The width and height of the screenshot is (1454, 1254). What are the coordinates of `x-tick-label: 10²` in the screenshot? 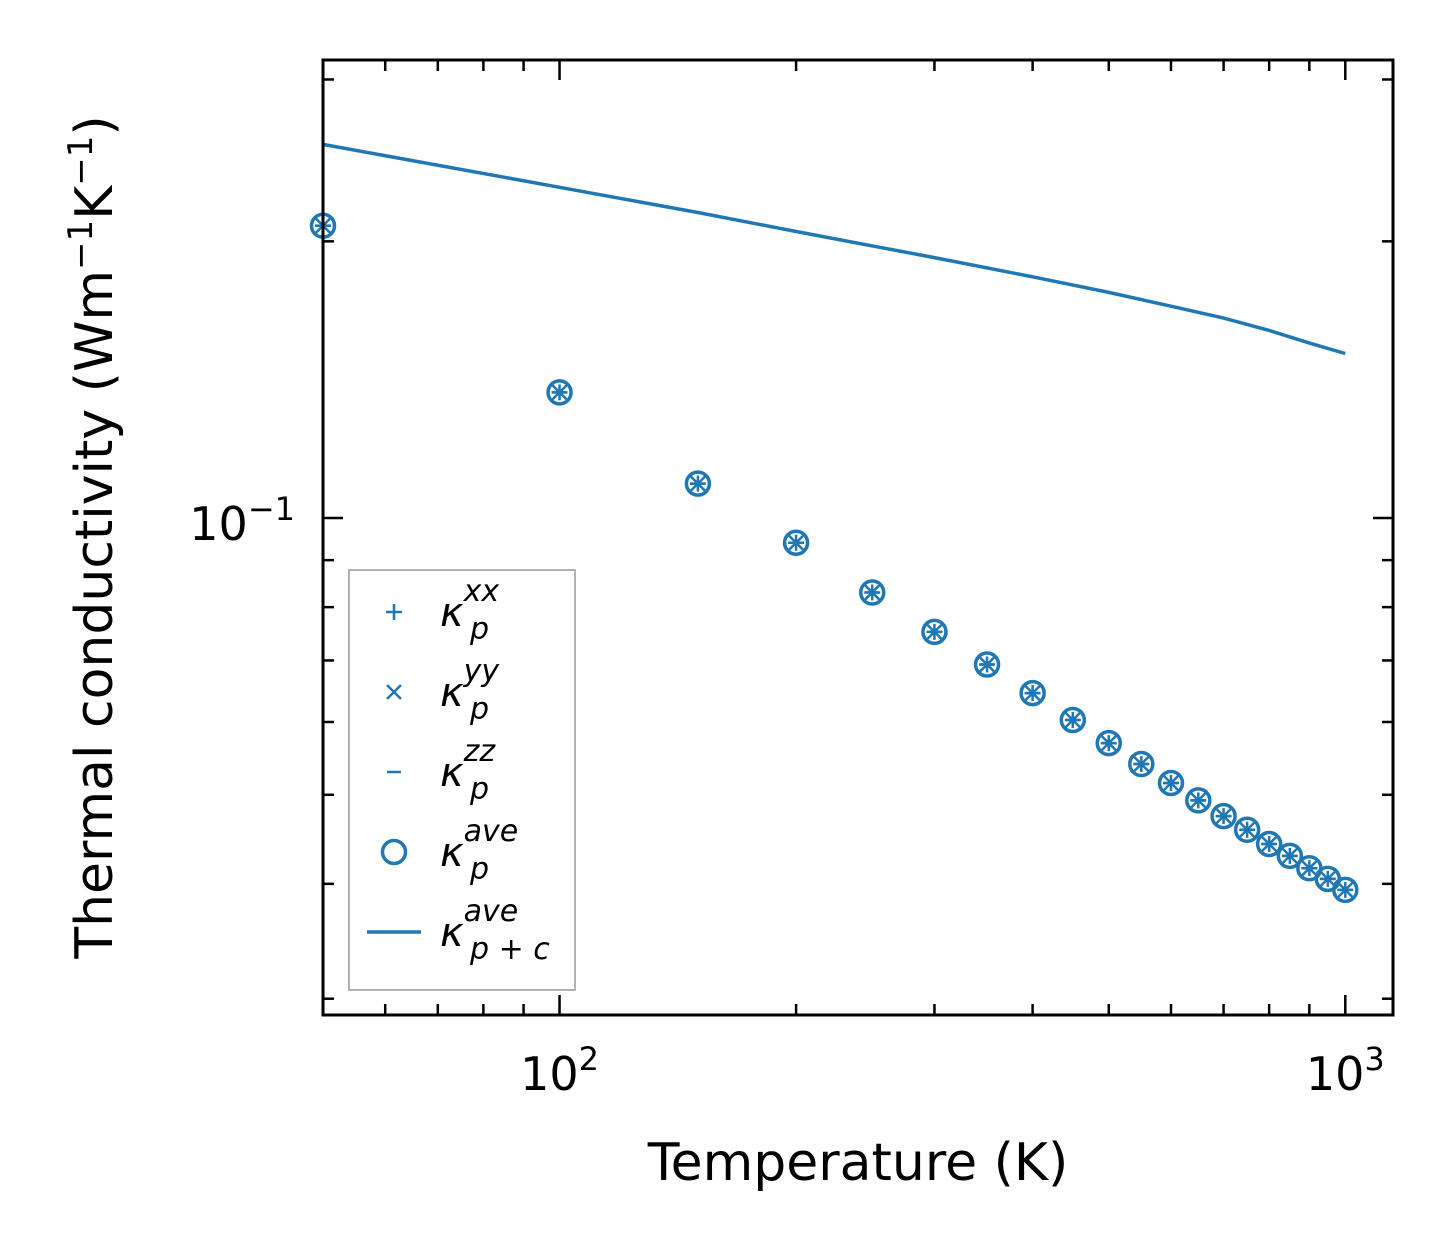 It's located at (559, 1070).